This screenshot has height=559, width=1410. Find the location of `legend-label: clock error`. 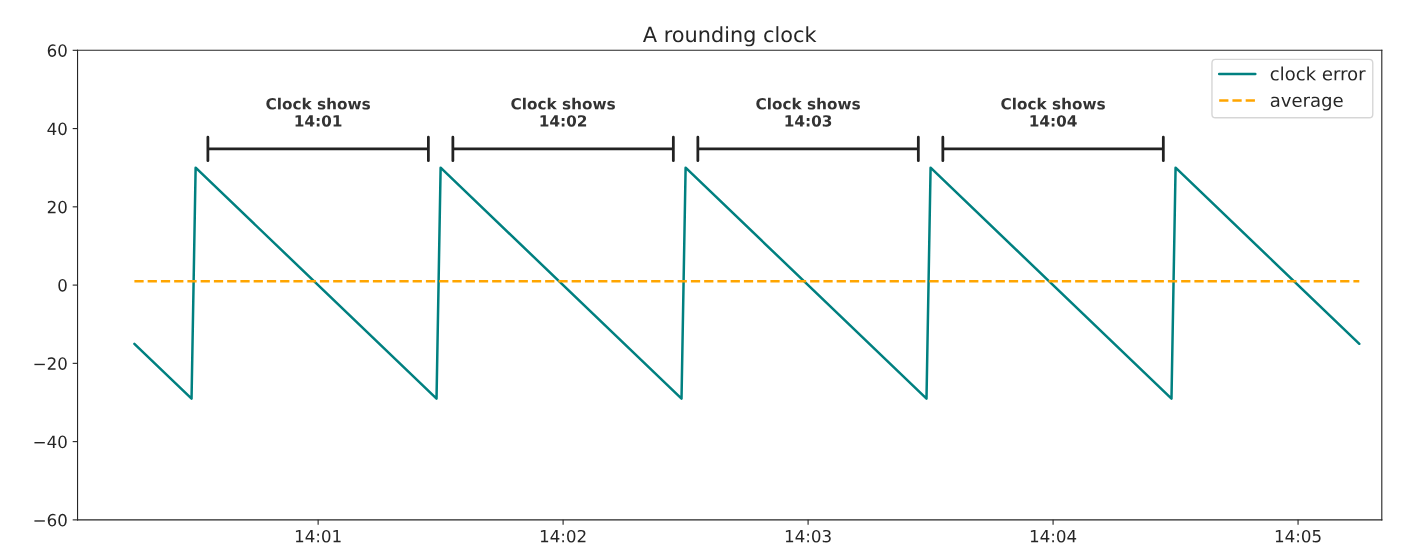

legend-label: clock error is located at coordinates (1318, 73).